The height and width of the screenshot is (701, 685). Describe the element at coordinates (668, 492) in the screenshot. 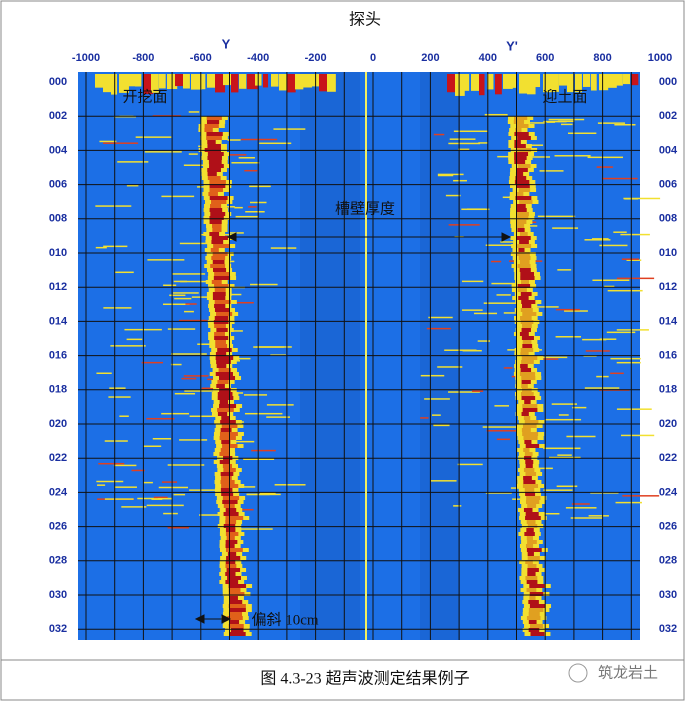

I see `depth-tick-label: 024` at that location.